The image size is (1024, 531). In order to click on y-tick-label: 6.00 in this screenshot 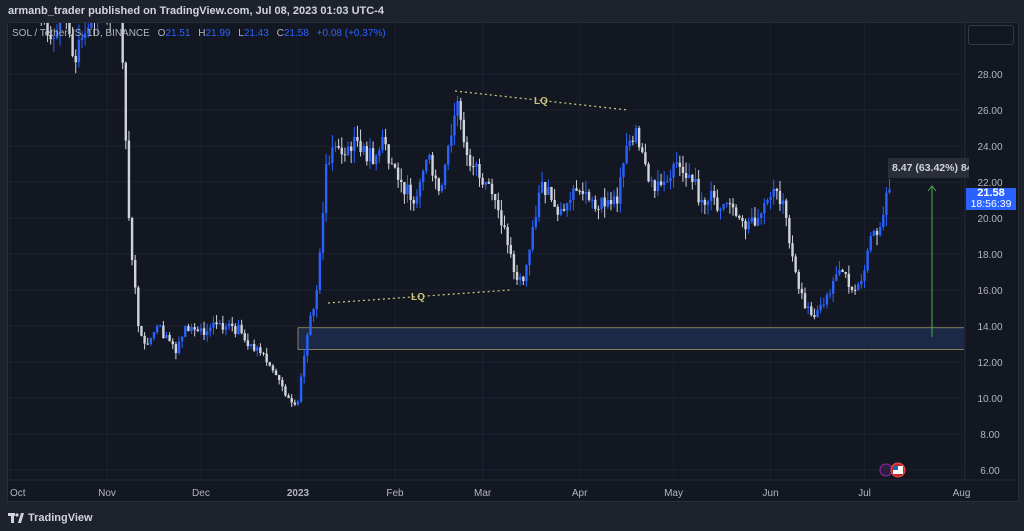, I will do `click(990, 471)`.